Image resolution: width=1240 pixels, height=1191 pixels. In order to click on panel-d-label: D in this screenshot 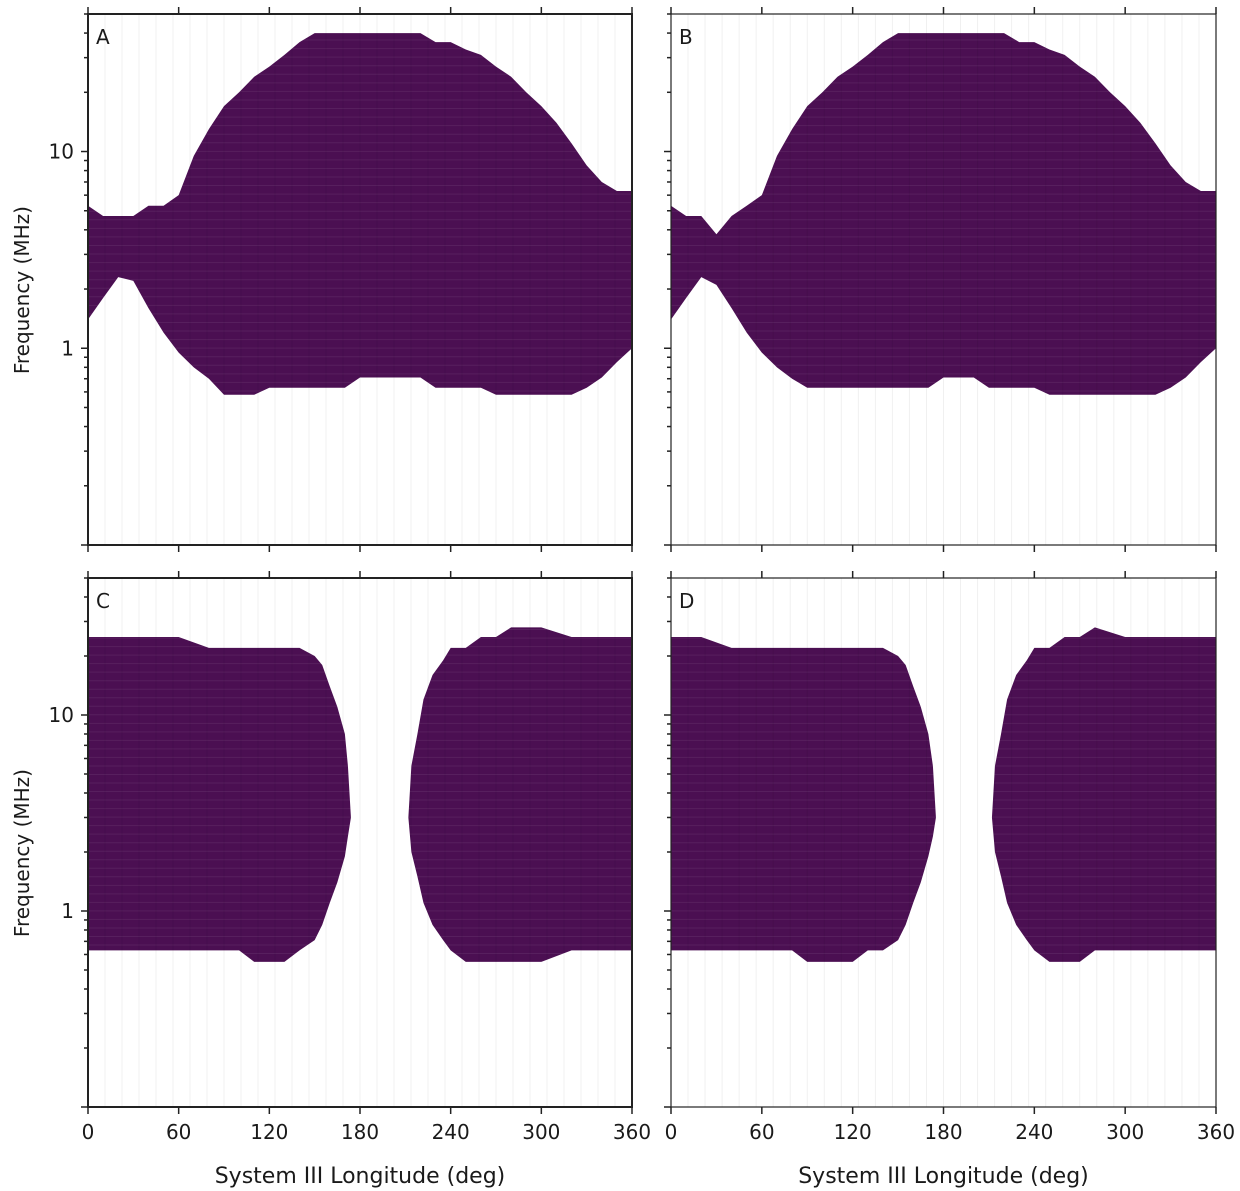, I will do `click(686, 601)`.